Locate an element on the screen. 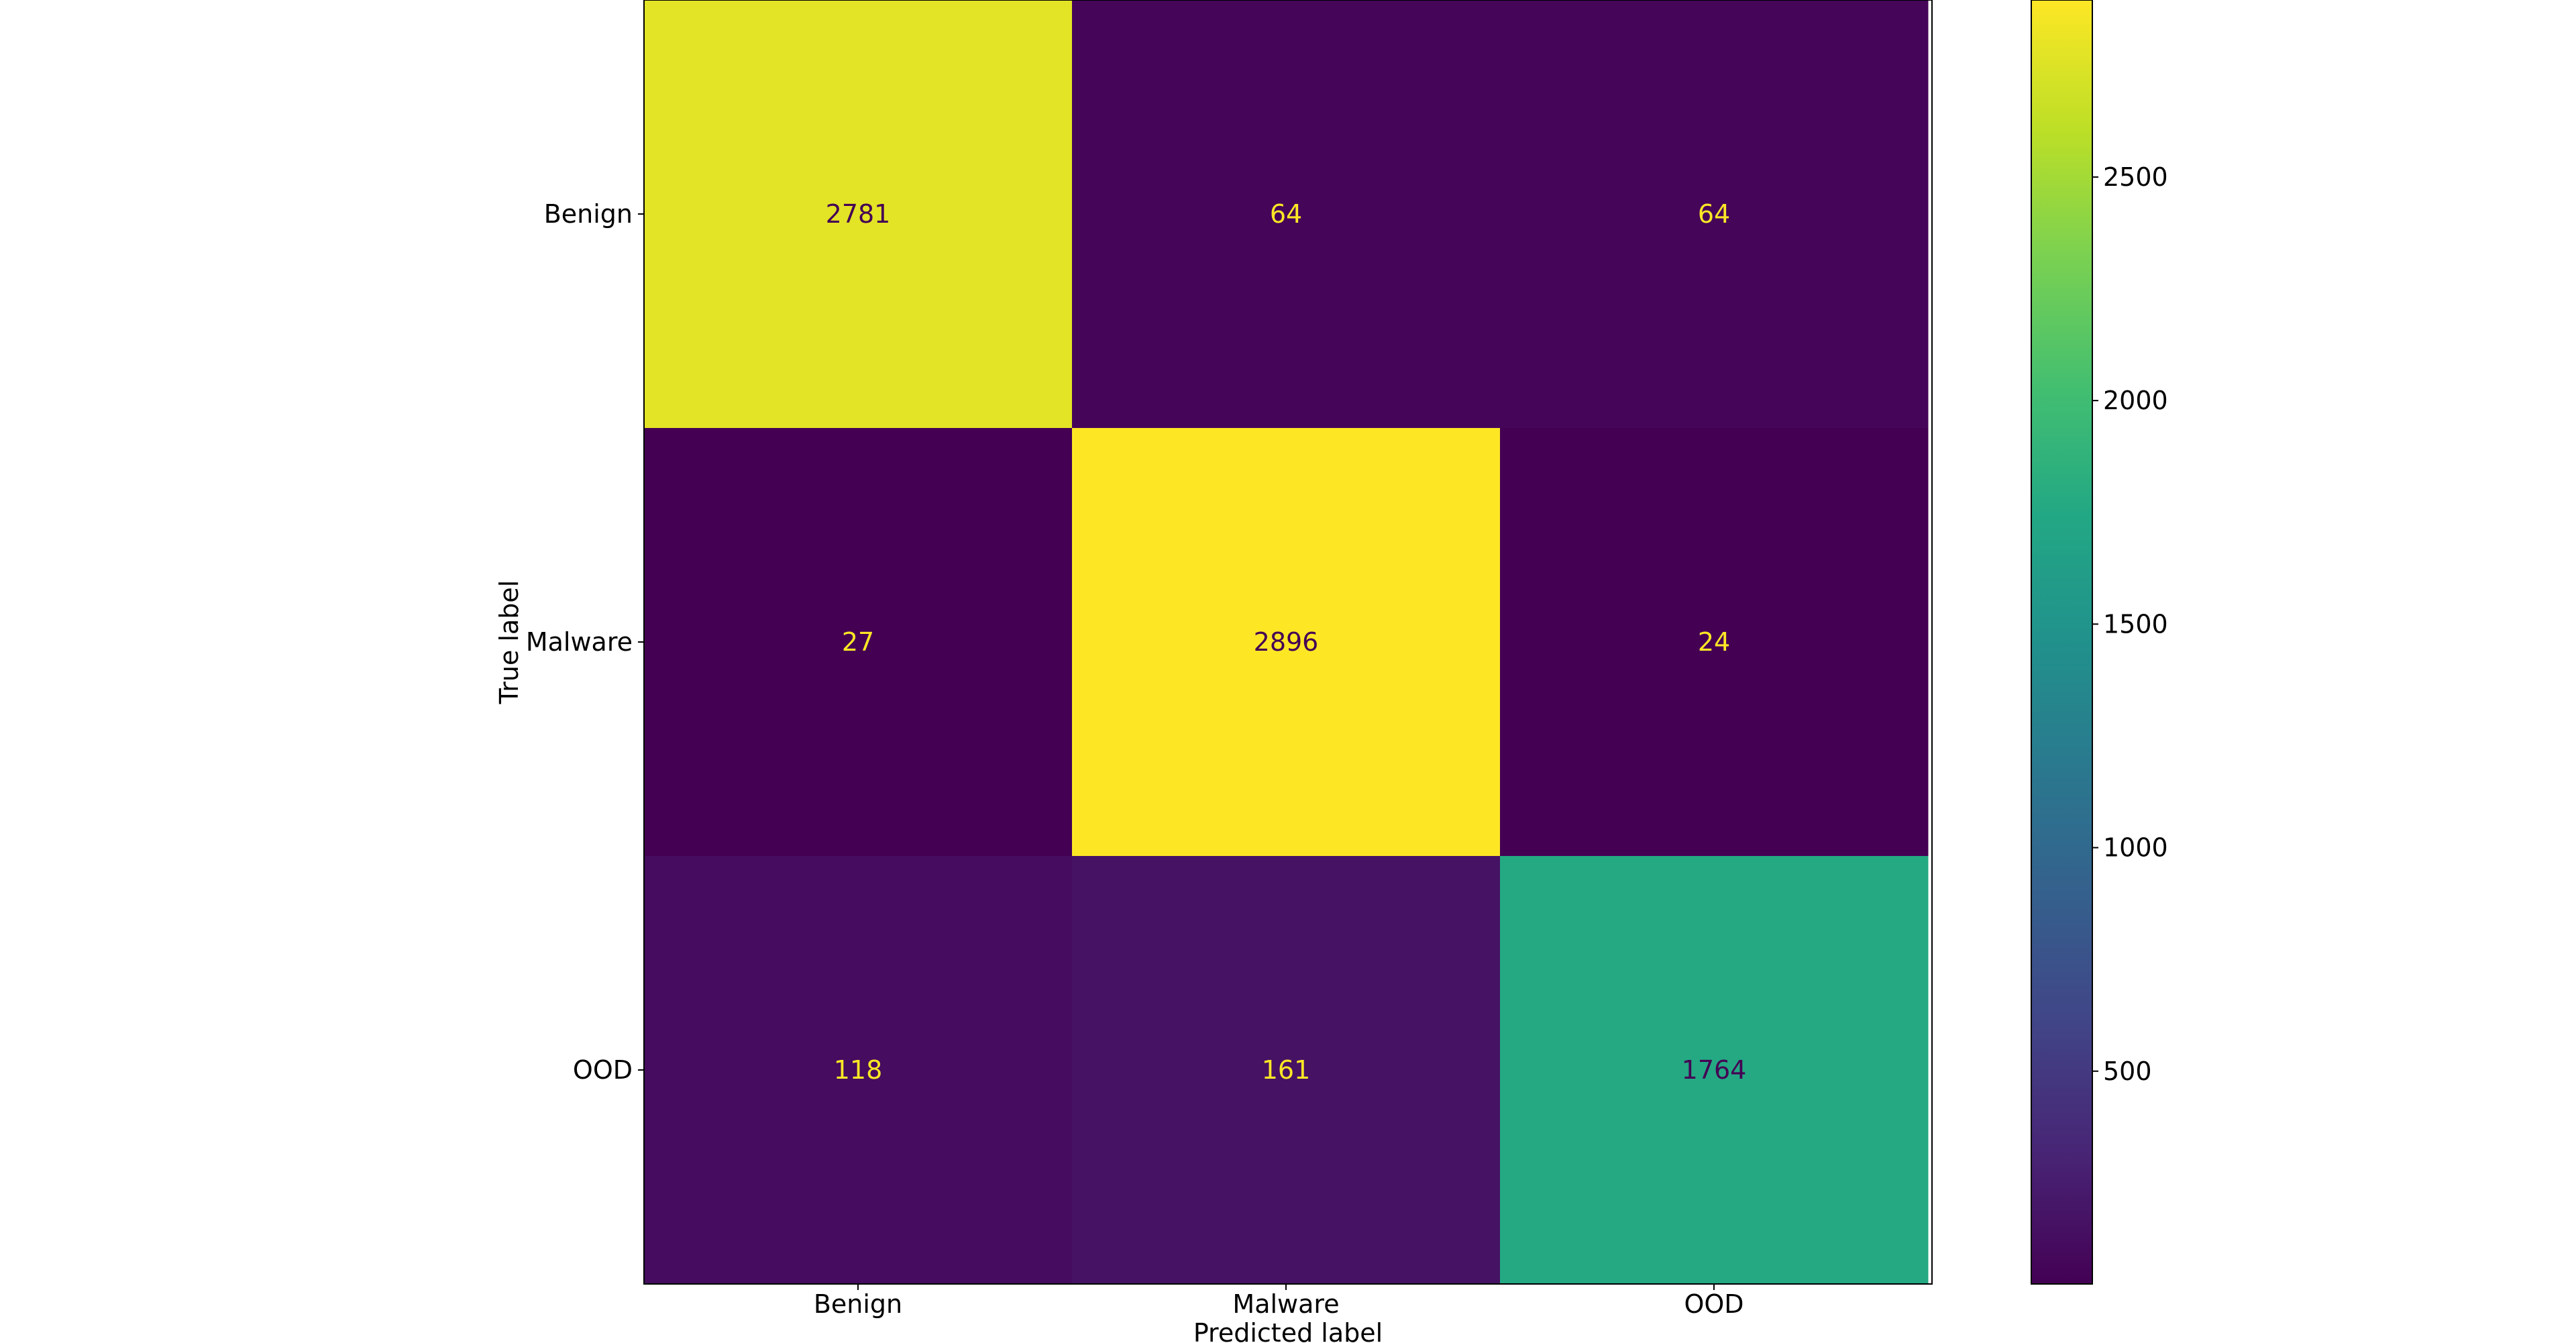  cell-value-label: 2781 is located at coordinates (858, 214).